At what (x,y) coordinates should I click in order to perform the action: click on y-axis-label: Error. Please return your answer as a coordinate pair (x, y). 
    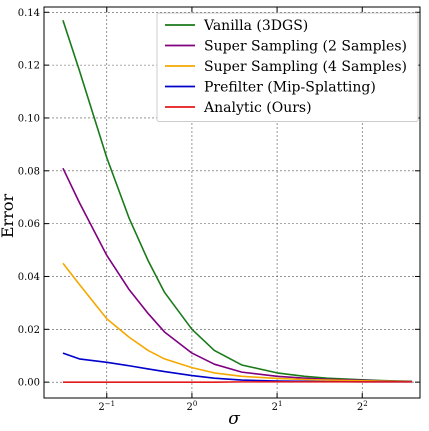
    Looking at the image, I should click on (8, 216).